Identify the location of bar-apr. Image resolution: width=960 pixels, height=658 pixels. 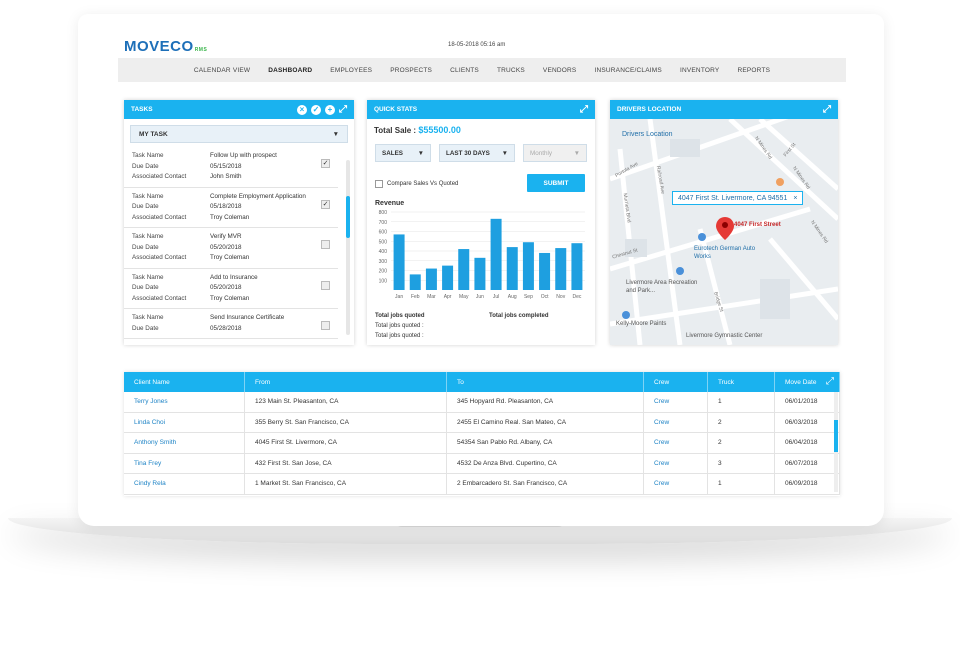
(448, 277).